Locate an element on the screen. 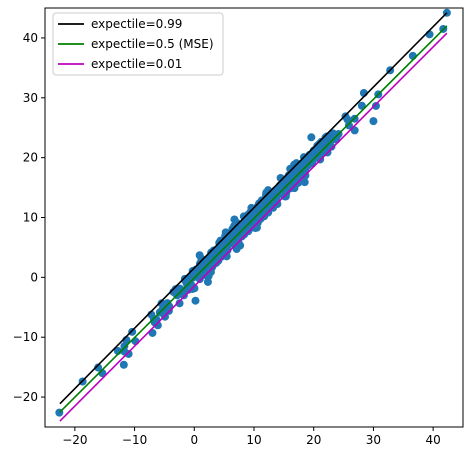 The width and height of the screenshot is (474, 462). x-tick-label: 40 is located at coordinates (433, 440).